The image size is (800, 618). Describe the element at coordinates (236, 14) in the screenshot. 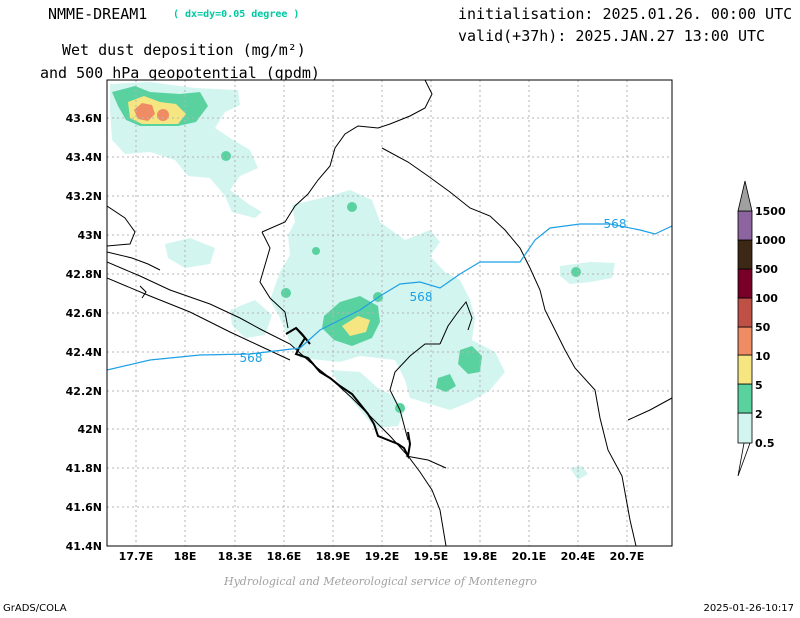

I see `resolution-note: ( dx=dy=0.05 degree )` at that location.